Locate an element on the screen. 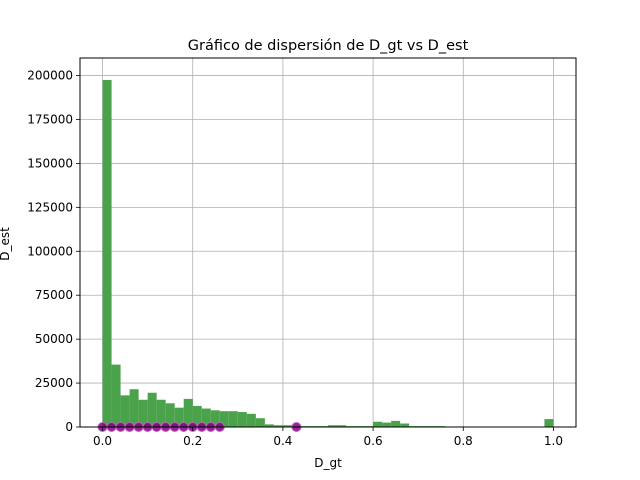 This screenshot has width=640, height=480. chart-title: Gráfico de dispersión de D_gt vs D_est is located at coordinates (328, 46).